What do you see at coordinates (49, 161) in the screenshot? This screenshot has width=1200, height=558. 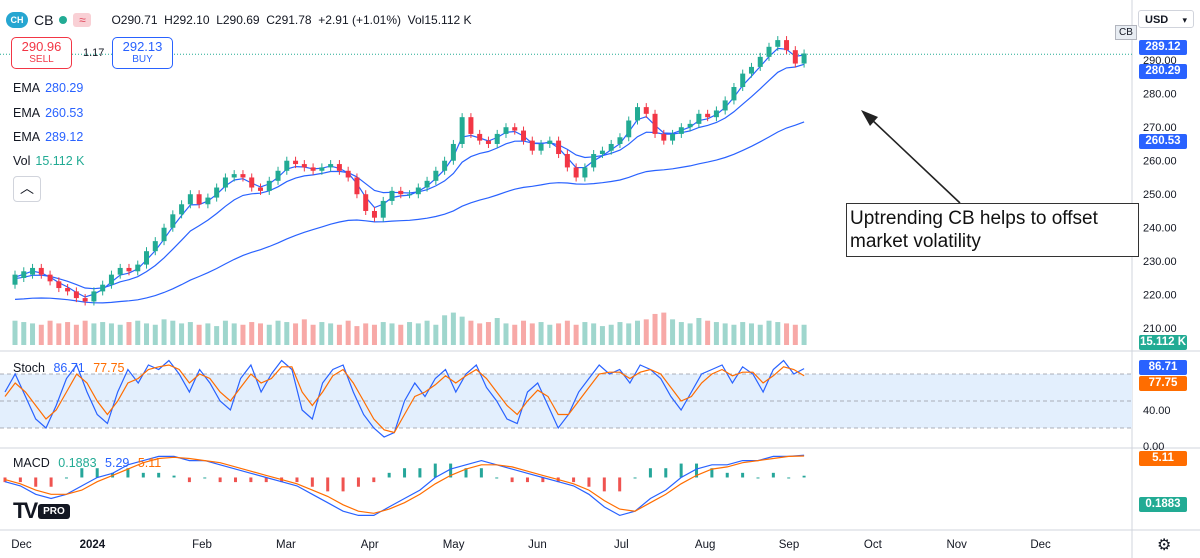 I see `indicator-volume: Vol 15.112 K` at bounding box center [49, 161].